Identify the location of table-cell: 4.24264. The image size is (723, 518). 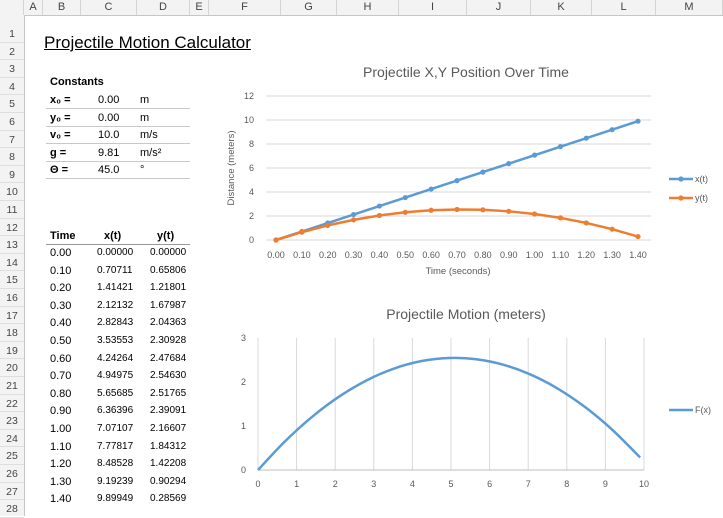
(115, 358).